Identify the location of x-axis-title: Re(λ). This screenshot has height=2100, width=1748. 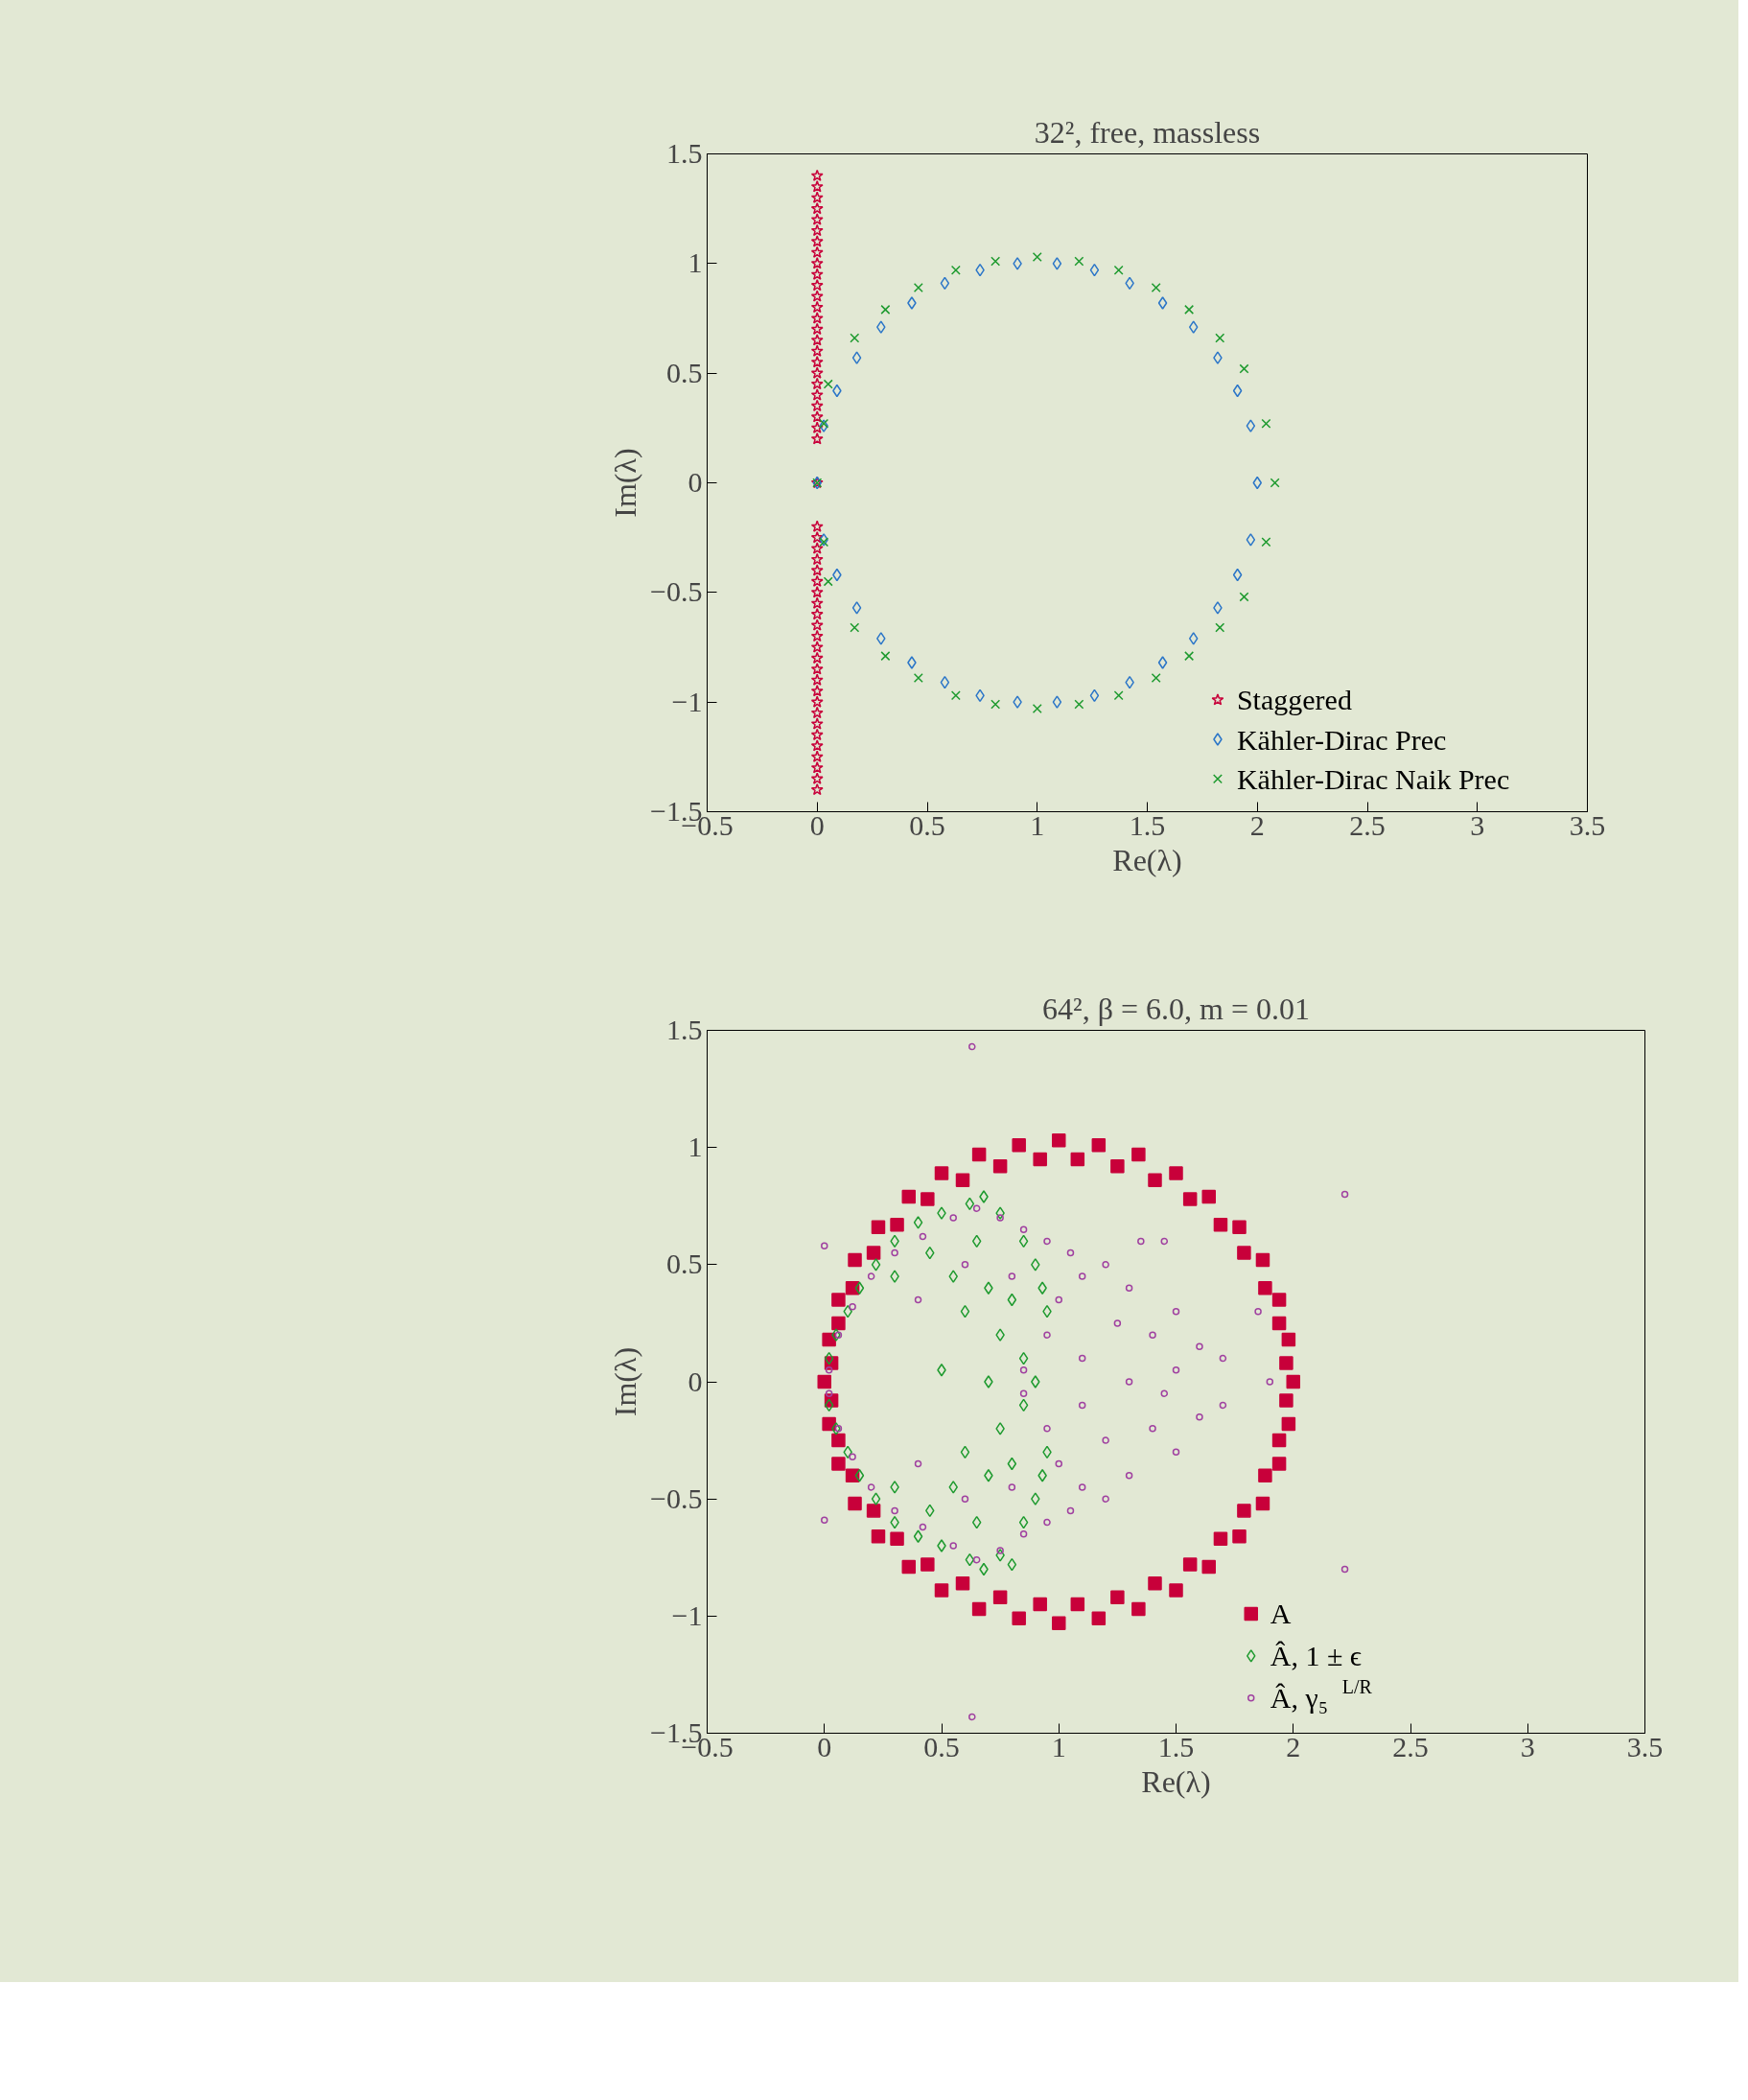
(1176, 1781).